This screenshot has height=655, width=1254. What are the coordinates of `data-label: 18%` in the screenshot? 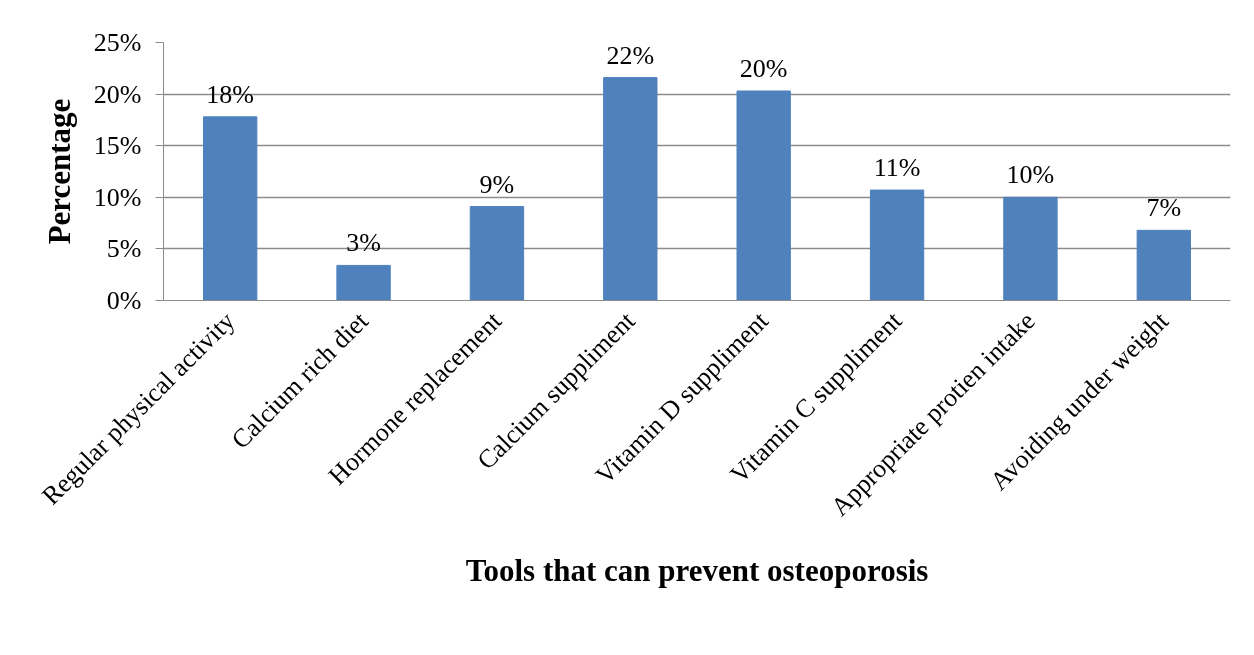 It's located at (230, 94).